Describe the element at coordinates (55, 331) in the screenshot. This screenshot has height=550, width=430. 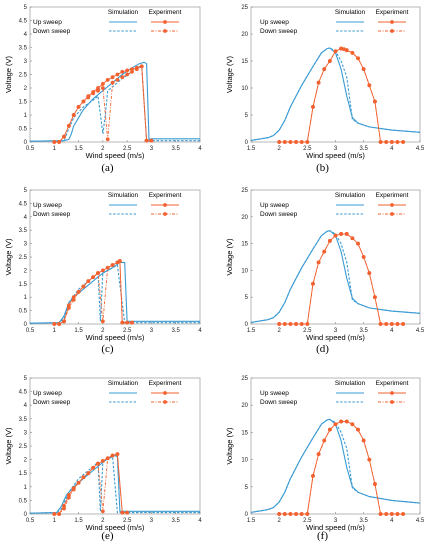
I see `x-tick-label: 1` at that location.